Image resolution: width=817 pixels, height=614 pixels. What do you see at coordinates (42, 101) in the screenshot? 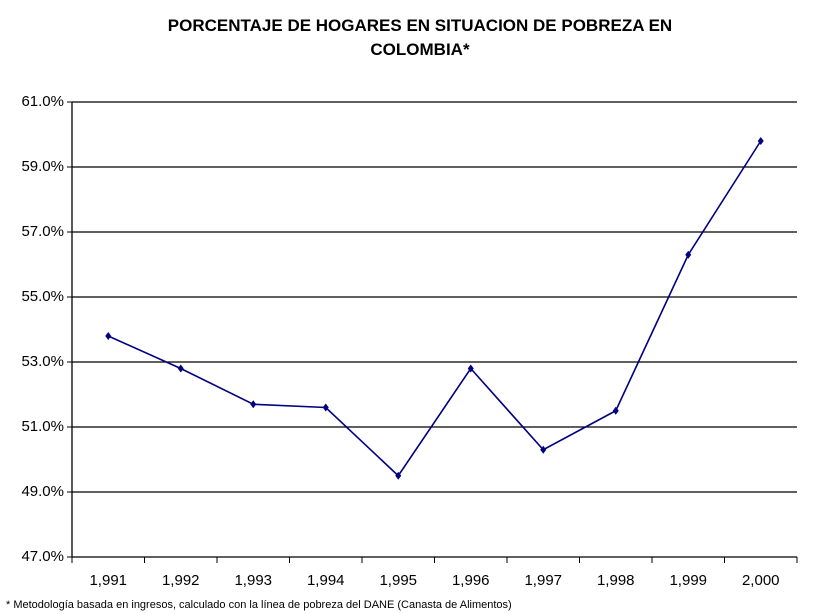
I see `y-tick-label: 61.0%` at bounding box center [42, 101].